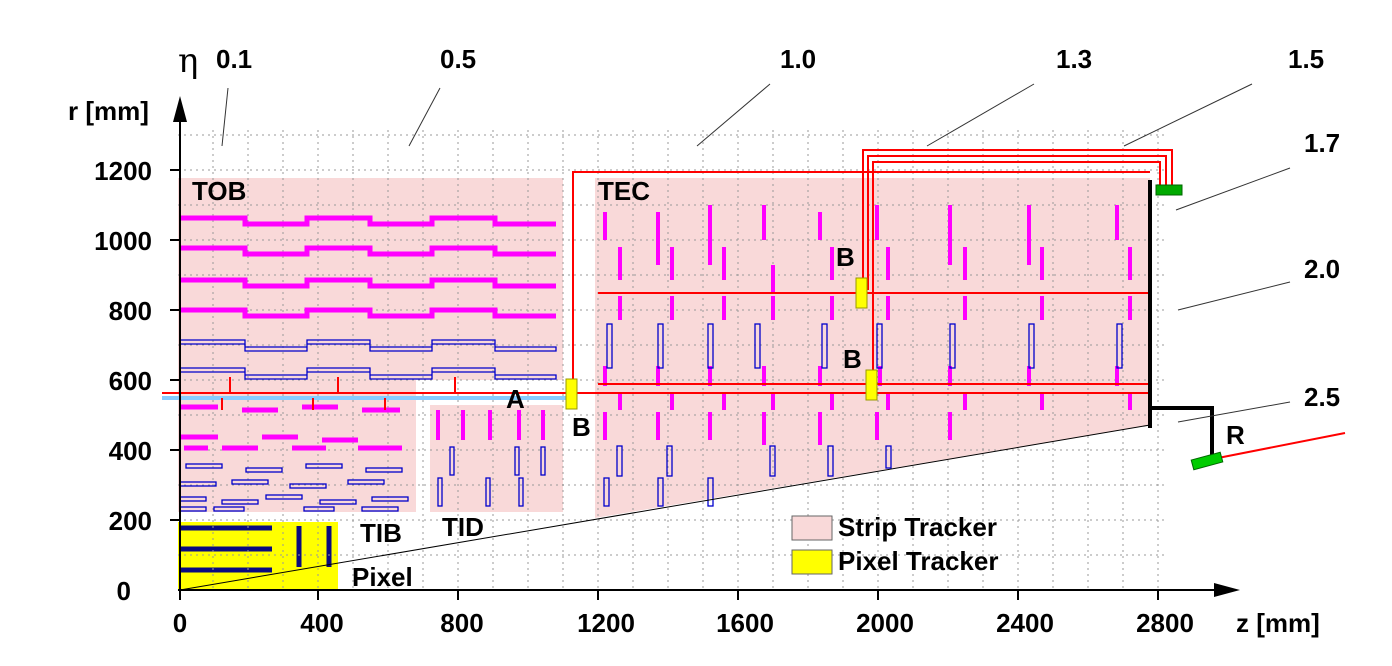 The width and height of the screenshot is (1392, 666). I want to click on marker-r: R, so click(1235, 435).